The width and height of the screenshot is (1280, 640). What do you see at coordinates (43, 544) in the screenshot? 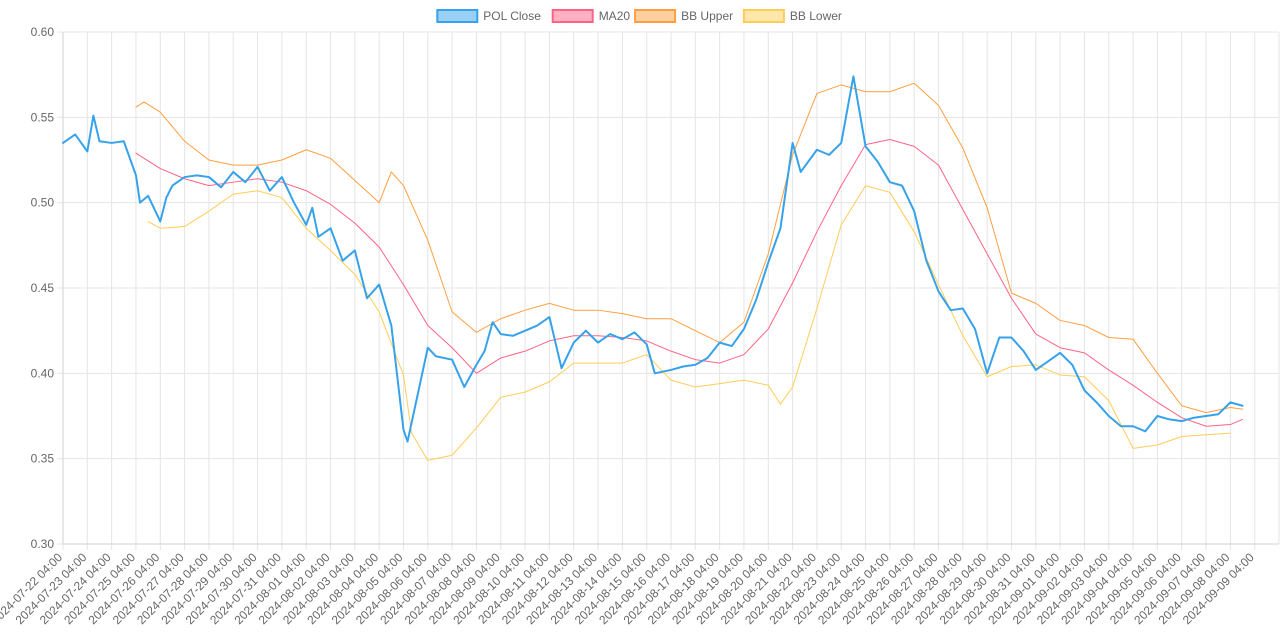
I see `y-tick-label: 0.30` at bounding box center [43, 544].